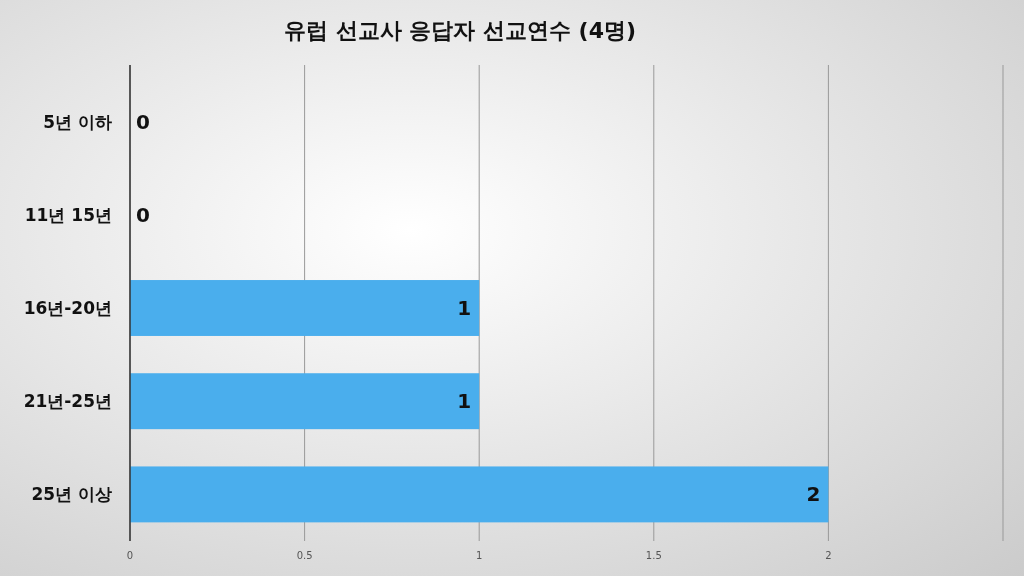  I want to click on x-tick-label: 0, so click(130, 555).